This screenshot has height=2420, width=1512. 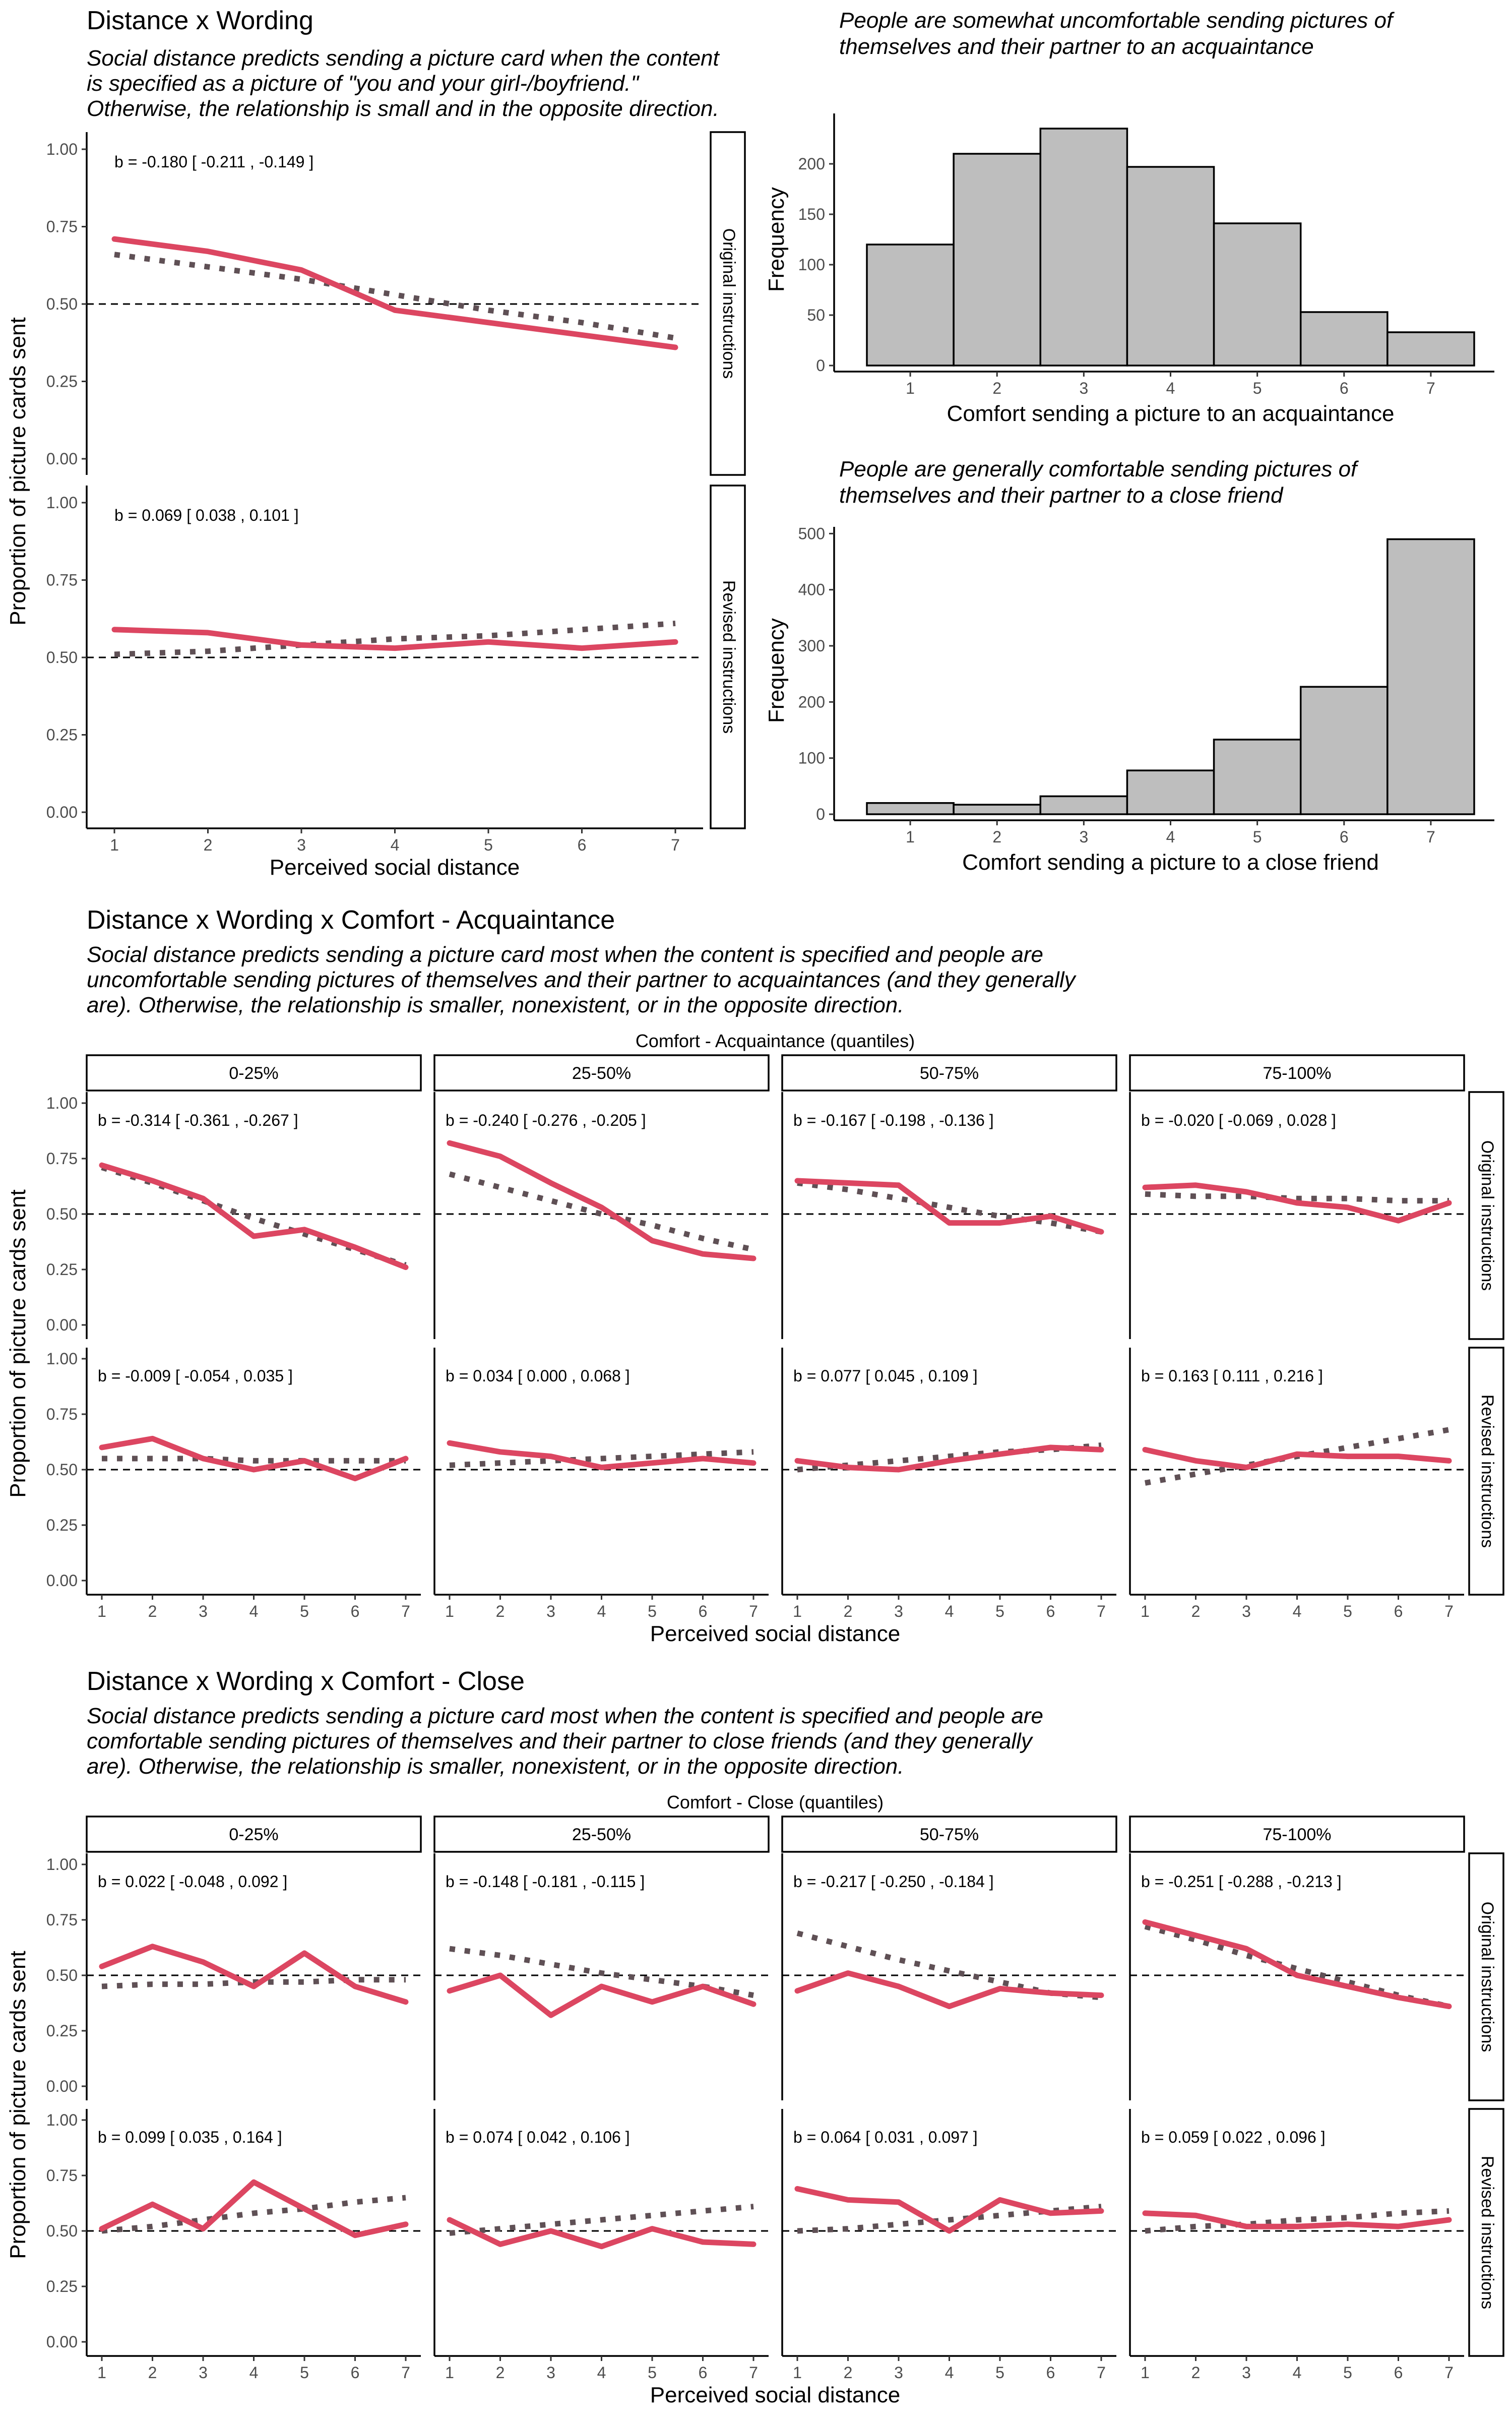 What do you see at coordinates (886, 2137) in the screenshot?
I see `coefficient-annotation: b = 0.064 [ 0.031 , 0.097 ]` at bounding box center [886, 2137].